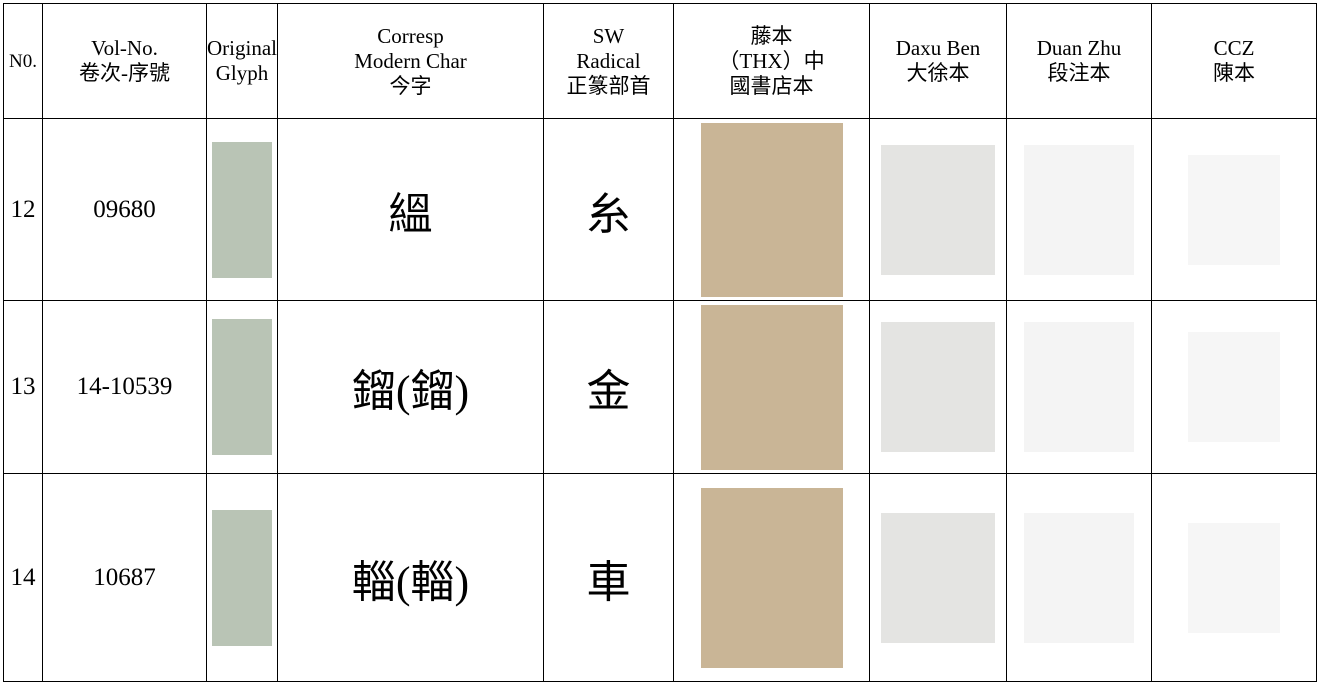 This screenshot has height=687, width=1322. I want to click on table-cell: 14, so click(23, 577).